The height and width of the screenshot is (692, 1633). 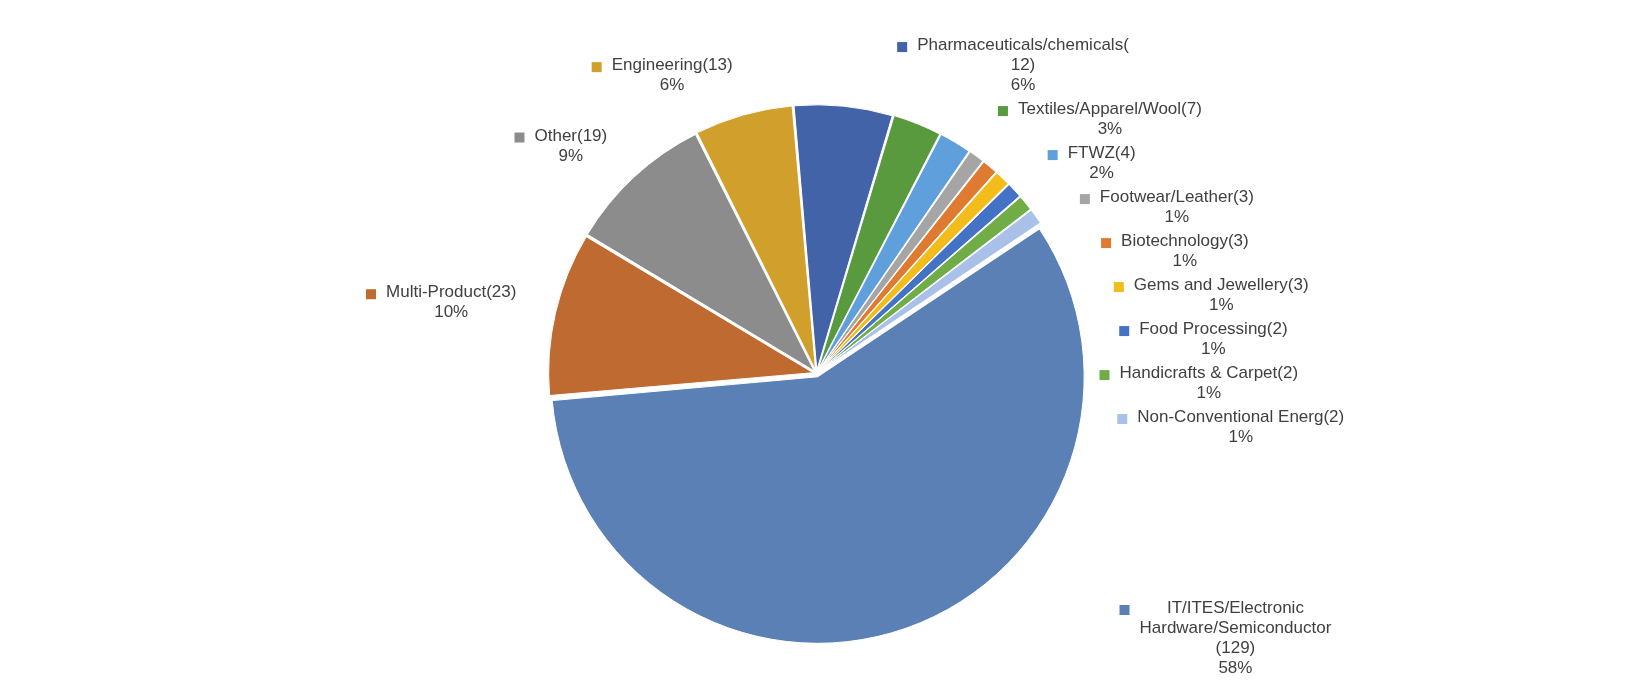 I want to click on legend-label: Handicrafts & Carpet(2), so click(x=1209, y=373).